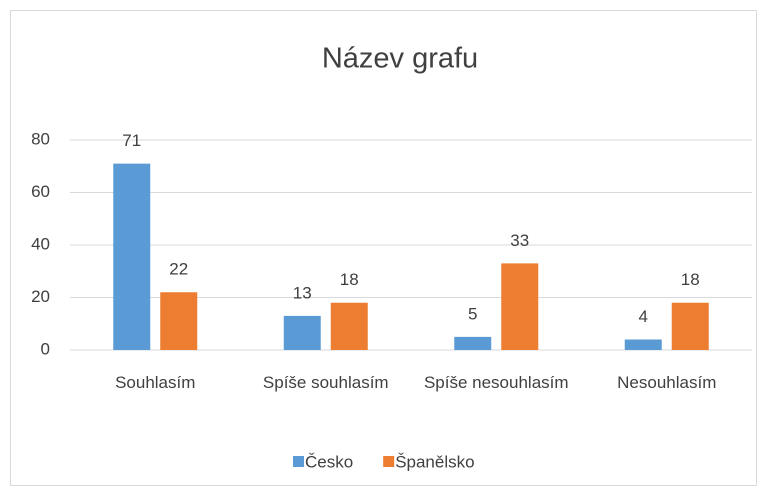 This screenshot has width=767, height=496. I want to click on data-label: 71, so click(131, 140).